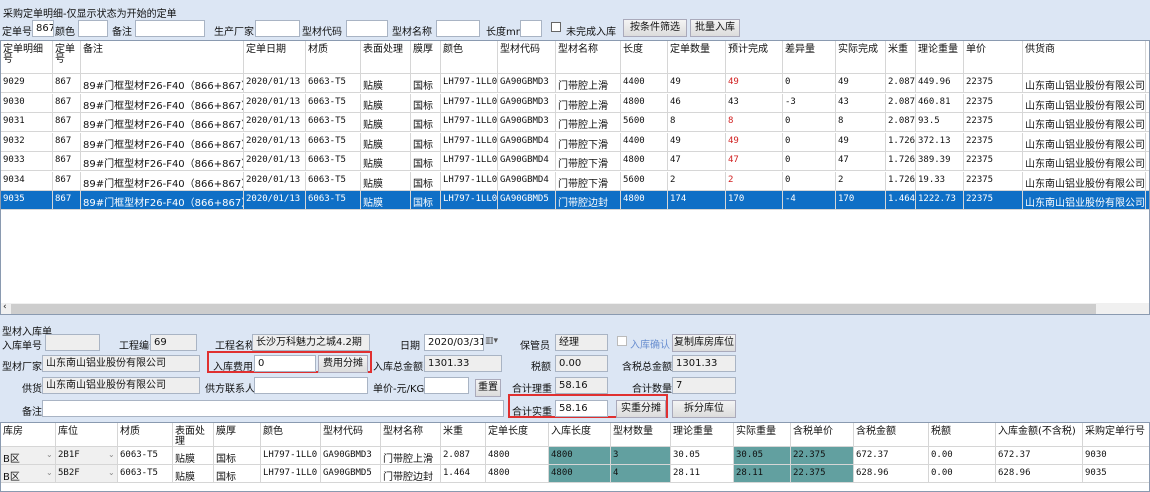 The width and height of the screenshot is (1150, 492). I want to click on column-header: 差异量, so click(809, 57).